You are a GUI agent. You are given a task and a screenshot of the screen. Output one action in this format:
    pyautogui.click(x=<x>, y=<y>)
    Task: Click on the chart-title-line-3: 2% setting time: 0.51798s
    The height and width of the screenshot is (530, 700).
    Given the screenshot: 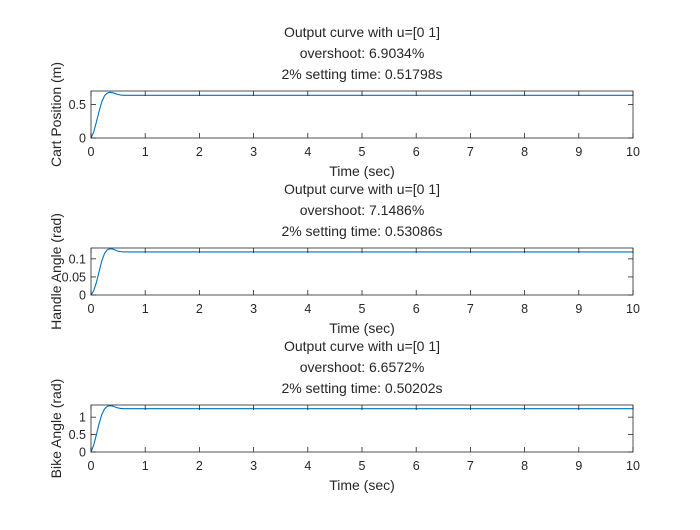 What is the action you would take?
    pyautogui.click(x=361, y=74)
    